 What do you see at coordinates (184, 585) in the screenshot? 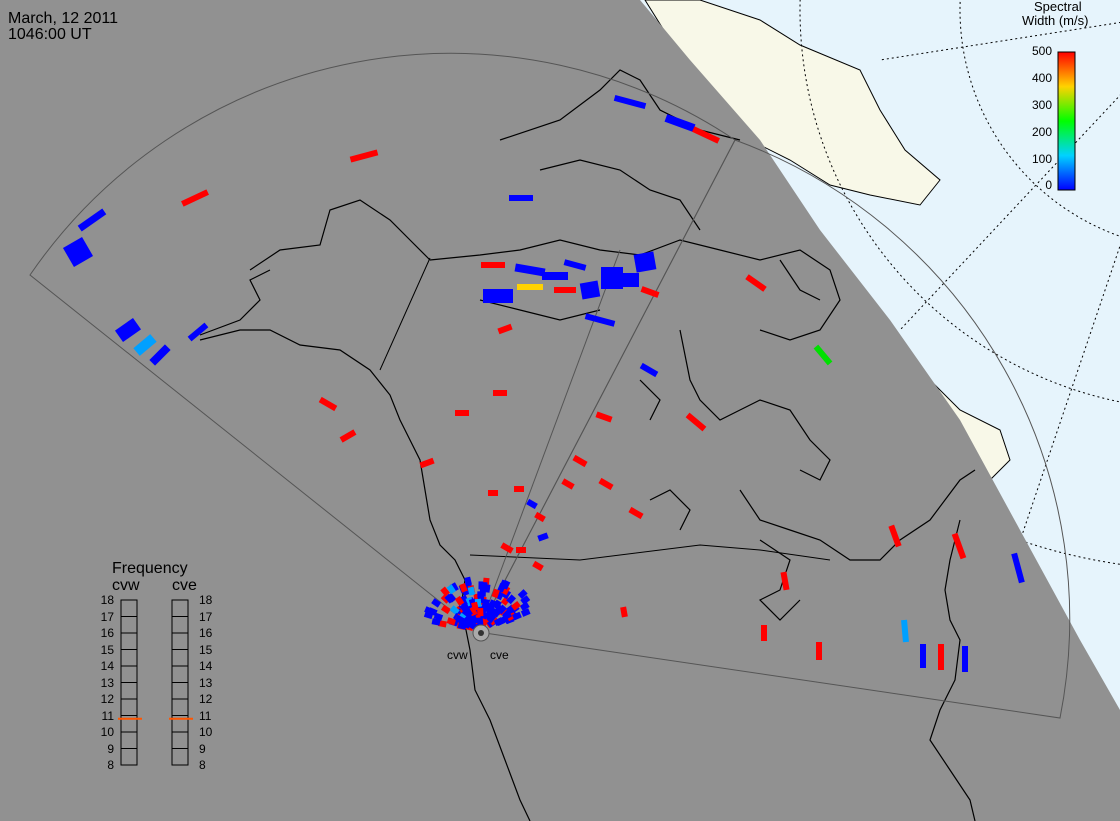
I see `frequency-cve-label: cve` at bounding box center [184, 585].